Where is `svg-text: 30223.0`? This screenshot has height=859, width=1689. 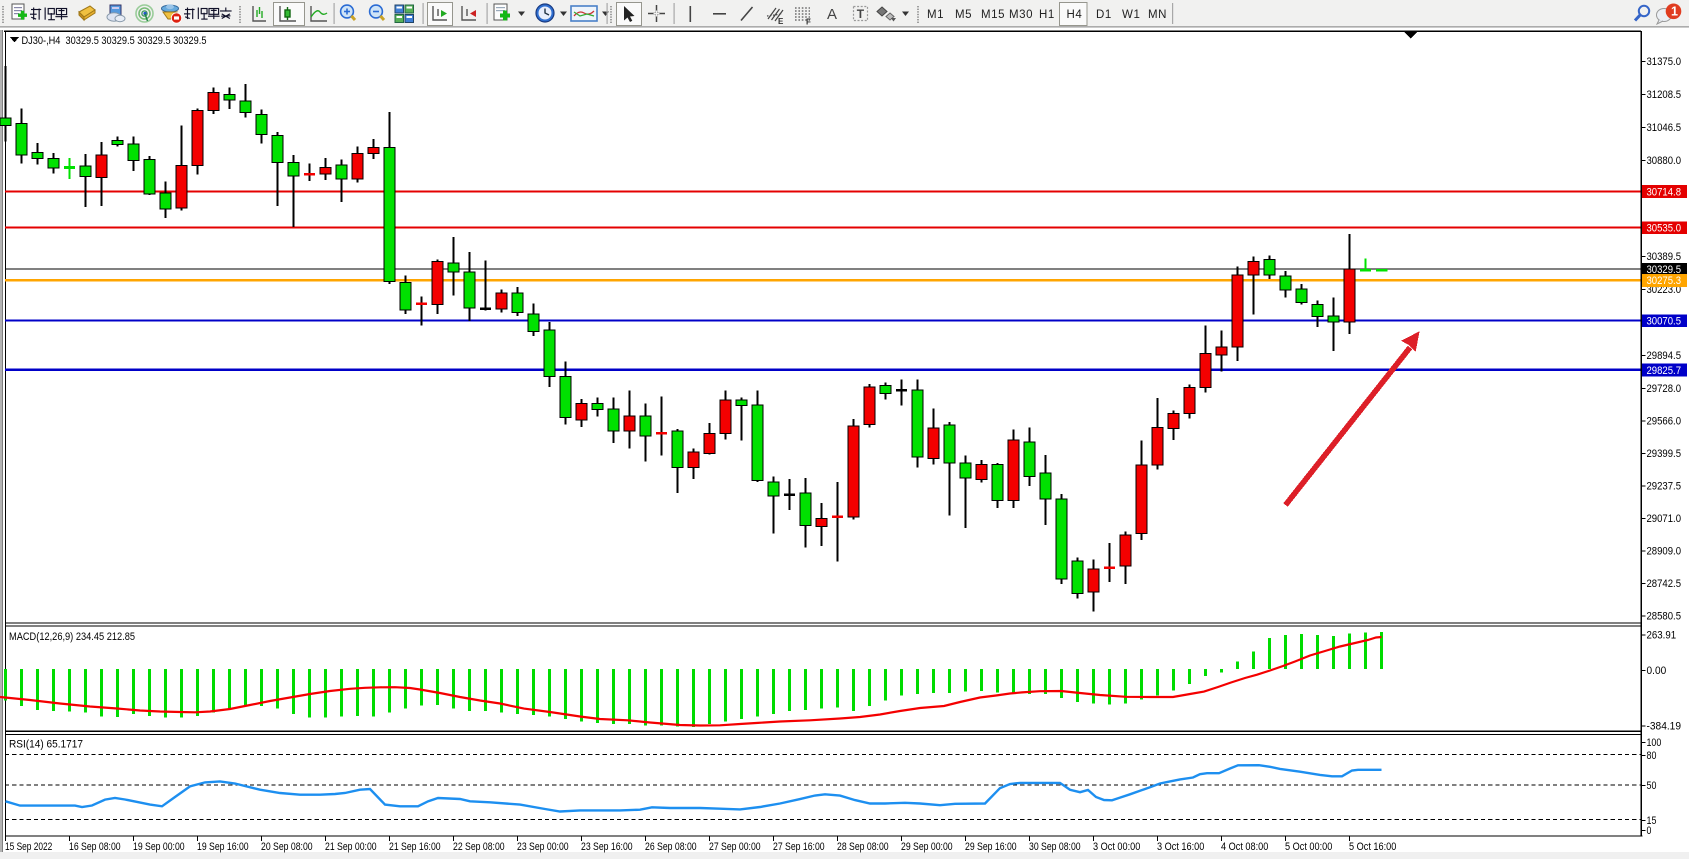 svg-text: 30223.0 is located at coordinates (1664, 290).